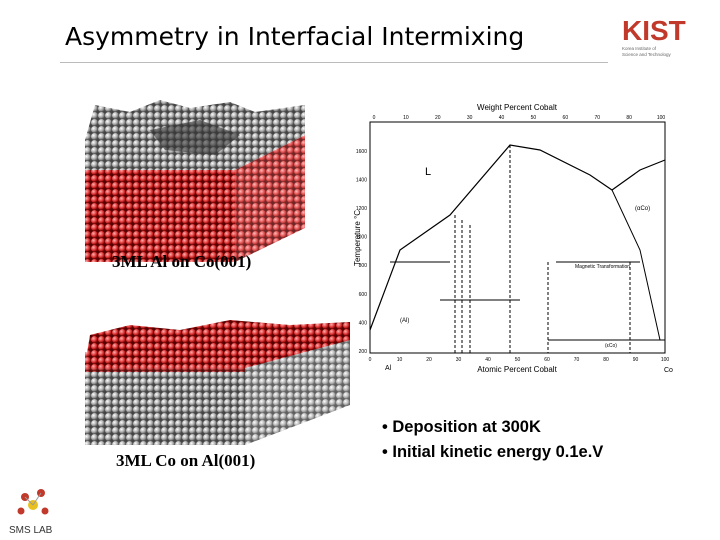  I want to click on tick-label: 400, so click(363, 323).